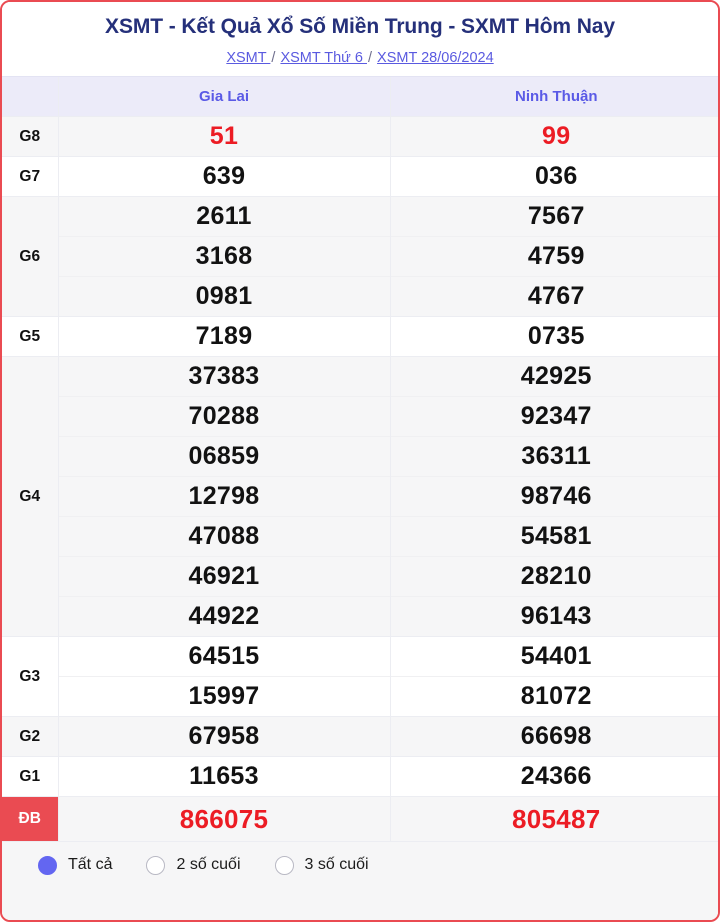  I want to click on table-row: G1 11653 24366, so click(360, 776).